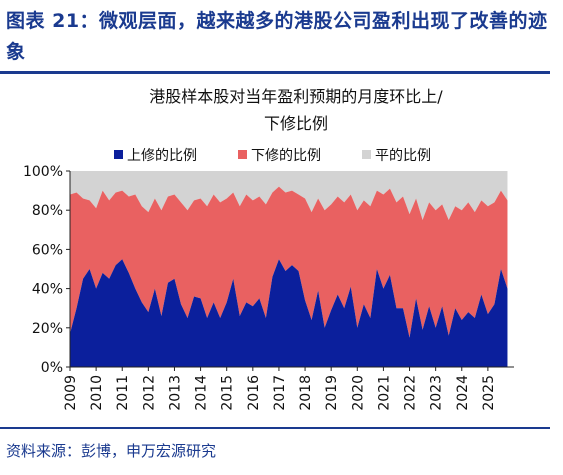 Image resolution: width=563 pixels, height=475 pixels. What do you see at coordinates (97, 393) in the screenshot?
I see `x-tick-label: 2010` at bounding box center [97, 393].